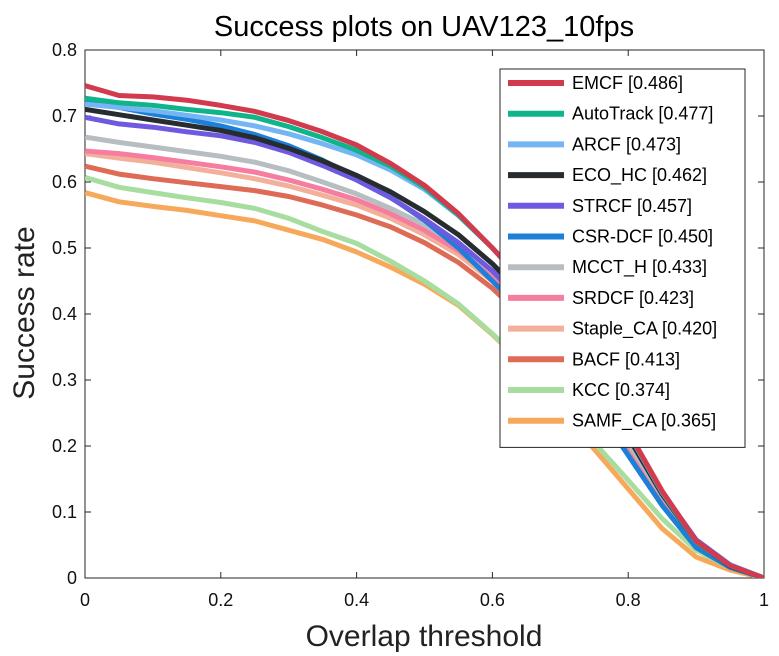 The width and height of the screenshot is (779, 656). What do you see at coordinates (492, 600) in the screenshot?
I see `x-tick-label: 0.6` at bounding box center [492, 600].